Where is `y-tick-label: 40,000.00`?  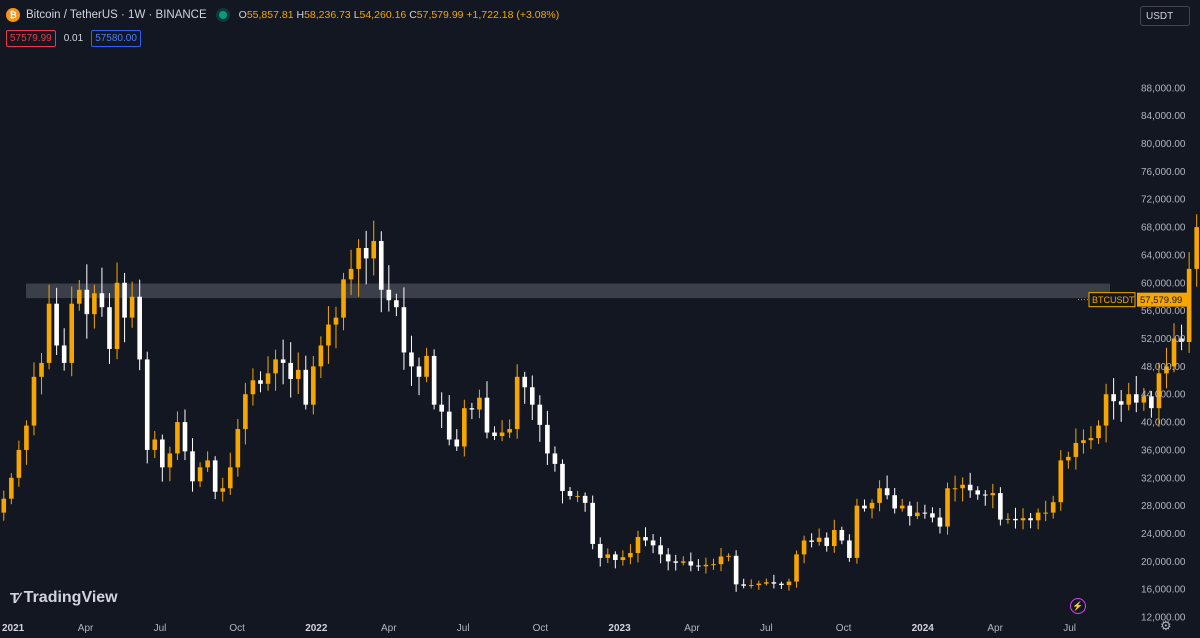 y-tick-label: 40,000.00 is located at coordinates (1163, 423).